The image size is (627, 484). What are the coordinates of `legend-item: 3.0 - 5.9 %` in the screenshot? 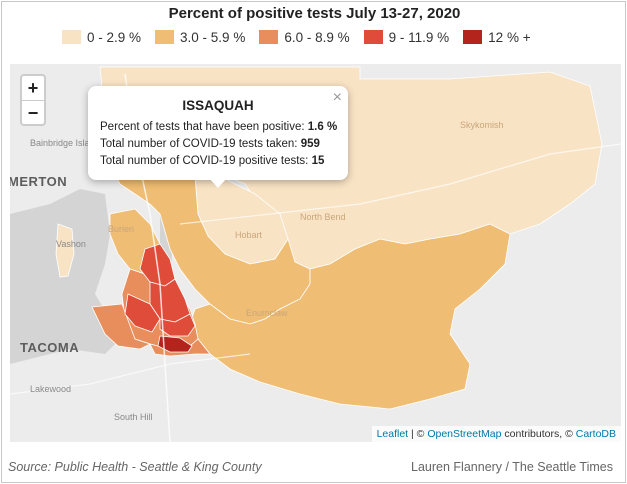 It's located at (200, 37).